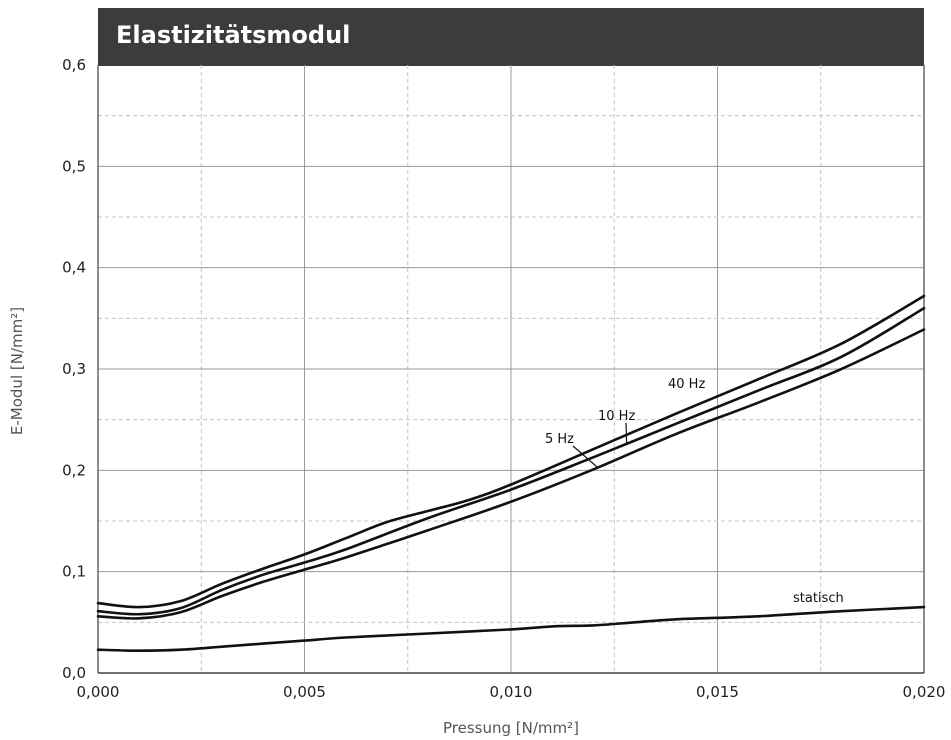 The width and height of the screenshot is (951, 740). I want to click on series-label-statisch: statisch, so click(818, 598).